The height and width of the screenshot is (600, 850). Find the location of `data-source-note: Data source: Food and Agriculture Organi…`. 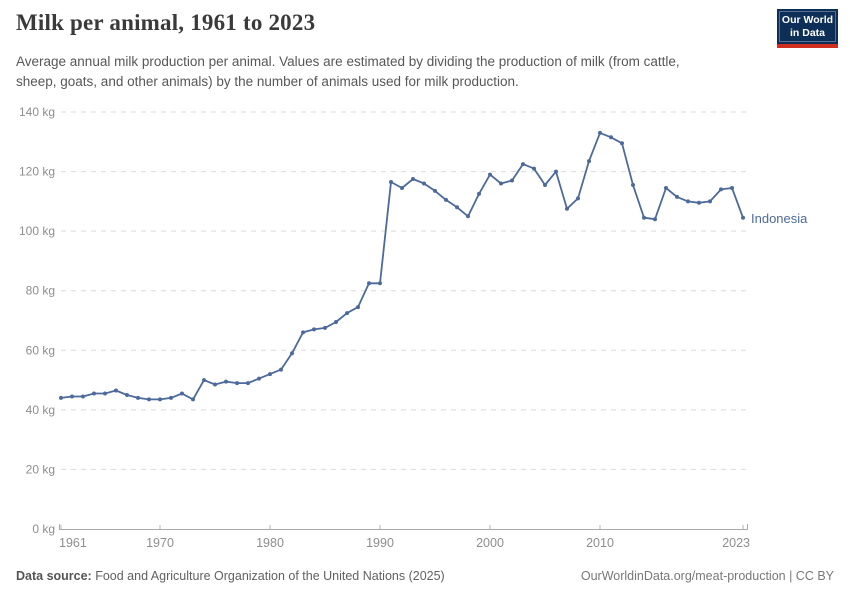

data-source-note: Data source: Food and Agriculture Organi… is located at coordinates (230, 576).